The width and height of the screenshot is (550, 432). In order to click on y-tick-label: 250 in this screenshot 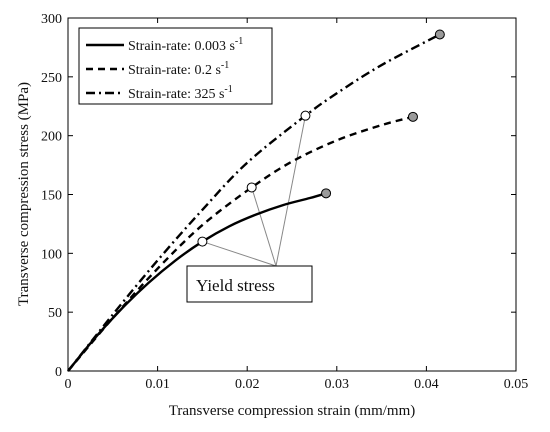, I will do `click(51, 78)`.